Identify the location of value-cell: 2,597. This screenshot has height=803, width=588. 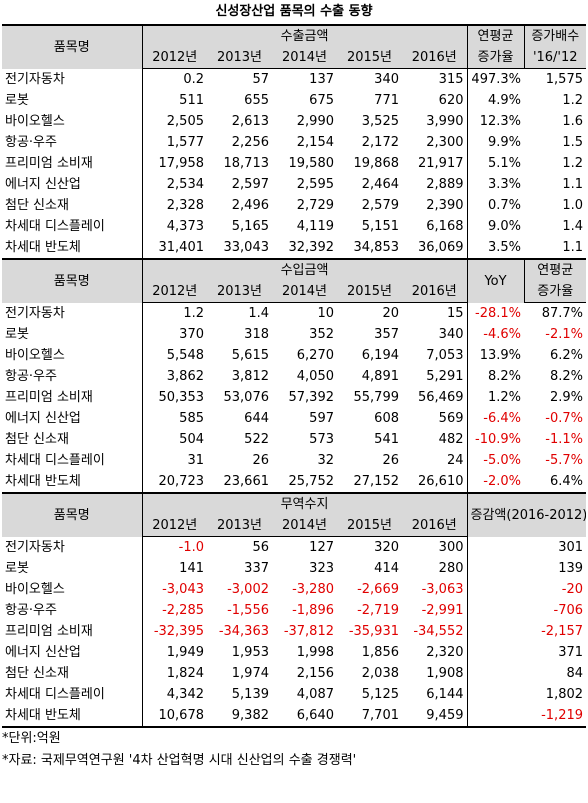
(250, 184).